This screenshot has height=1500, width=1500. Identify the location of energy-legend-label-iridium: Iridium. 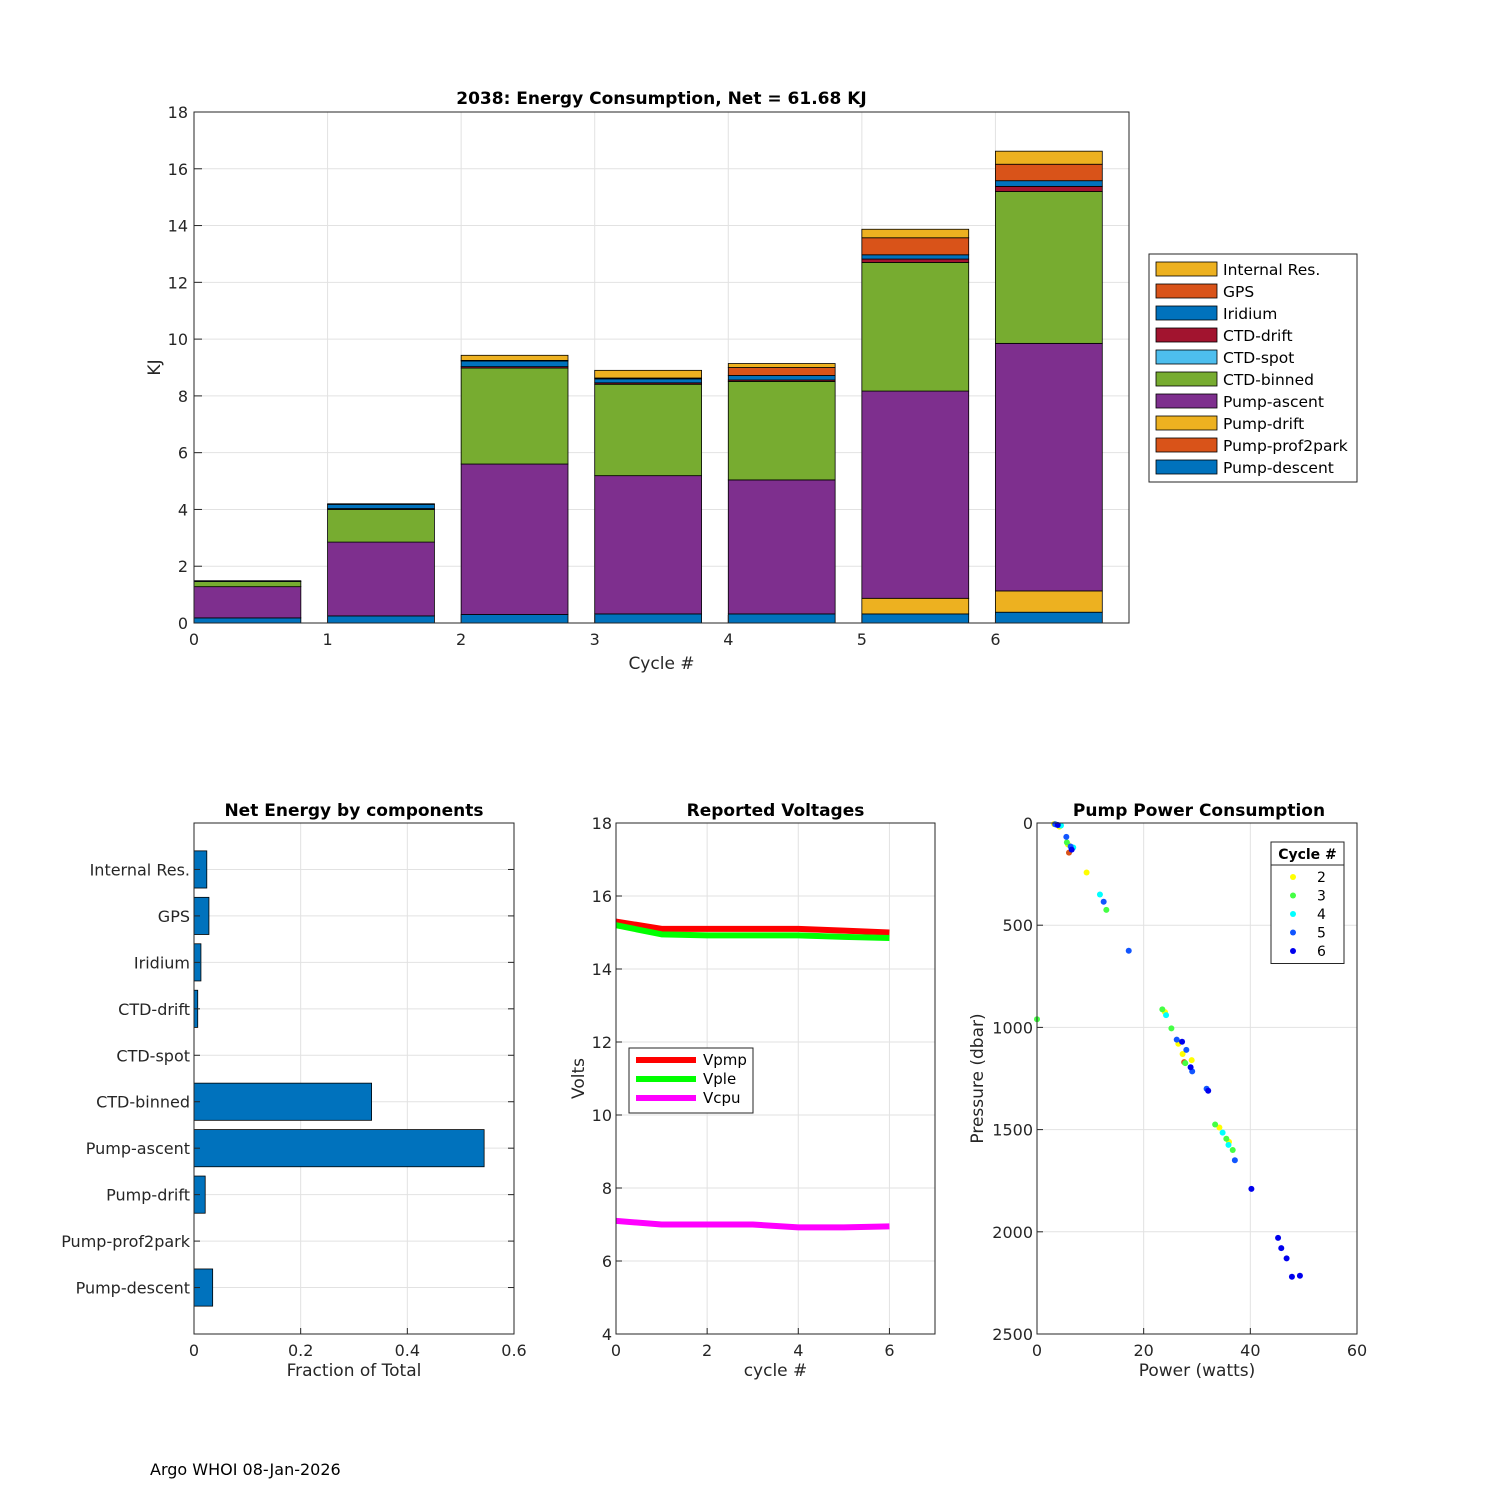
(1250, 314).